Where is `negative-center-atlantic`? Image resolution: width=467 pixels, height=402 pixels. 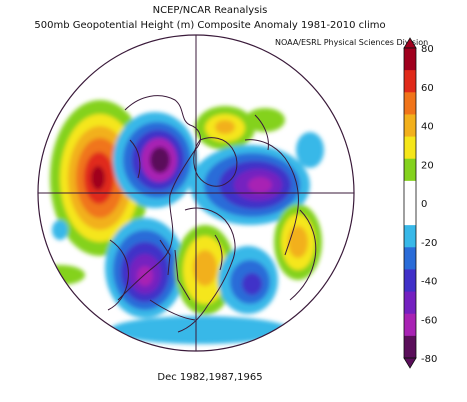
negative-center-atlantic is located at coordinates (248, 280).